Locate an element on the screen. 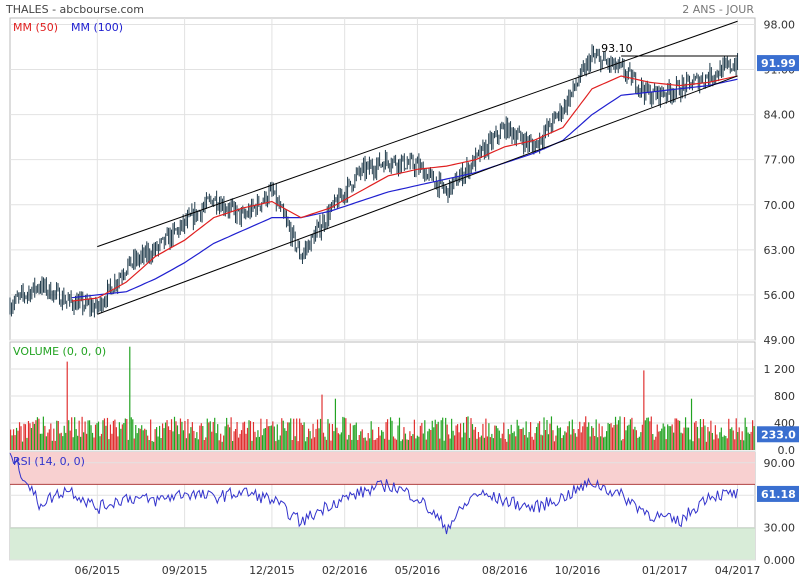 This screenshot has height=580, width=800. chart-title: THALES - abcbourse.com is located at coordinates (74, 9).